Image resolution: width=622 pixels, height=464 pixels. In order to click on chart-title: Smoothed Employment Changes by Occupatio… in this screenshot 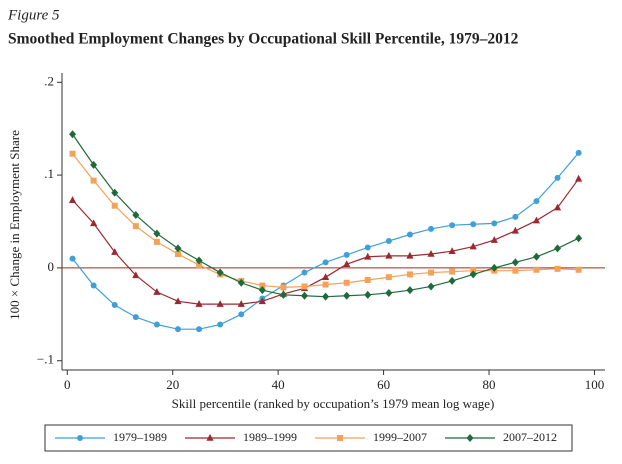, I will do `click(263, 39)`.